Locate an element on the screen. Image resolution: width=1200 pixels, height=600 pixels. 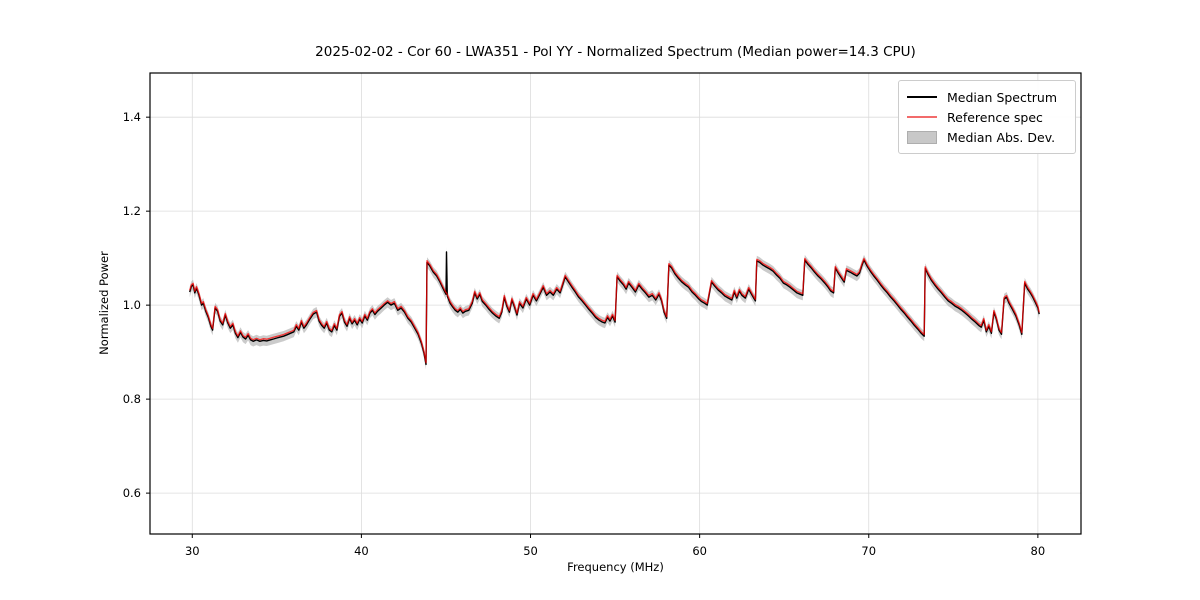
reference-spec-line is located at coordinates (614, 310).